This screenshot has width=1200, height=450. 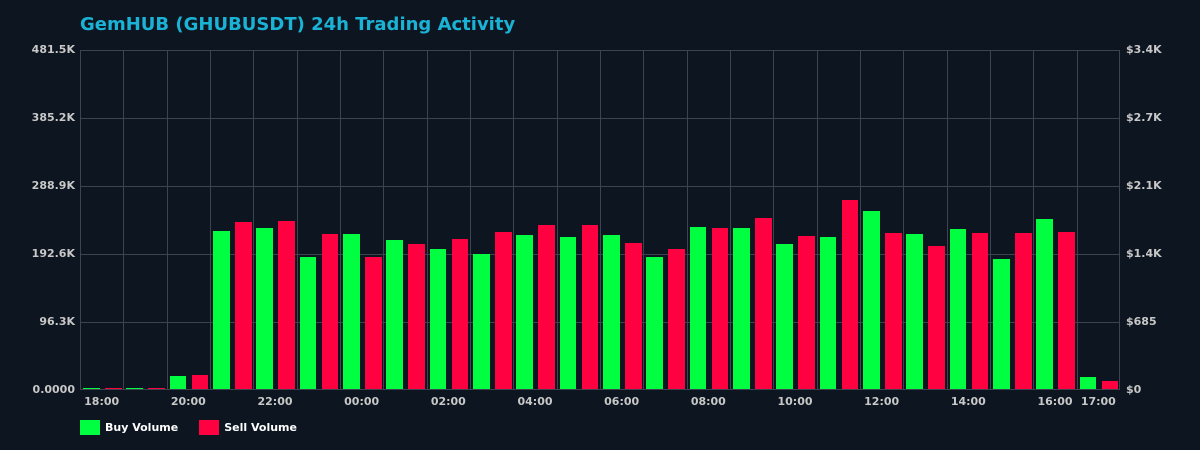 I want to click on x-tick-label: 16:00, so click(x=1055, y=401).